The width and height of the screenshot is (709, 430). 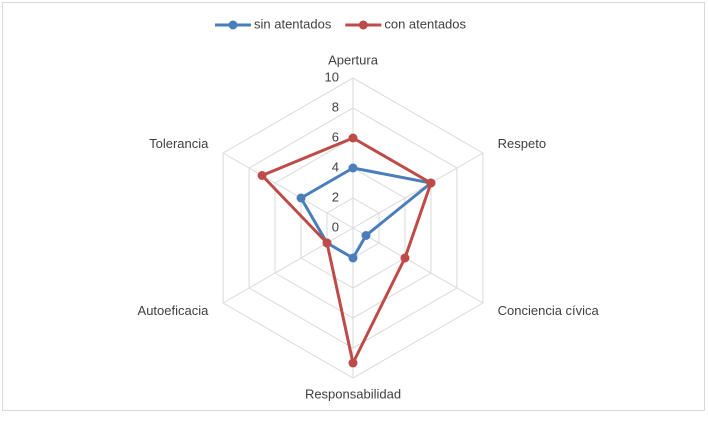 What do you see at coordinates (335, 166) in the screenshot?
I see `tick-label: 4` at bounding box center [335, 166].